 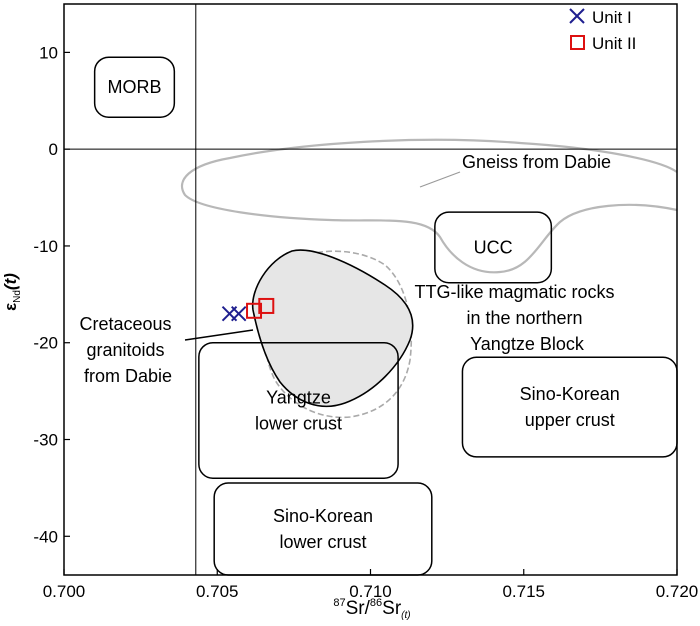 I want to click on annotation-cretaceous-line-1: Cretaceous, so click(x=125, y=324).